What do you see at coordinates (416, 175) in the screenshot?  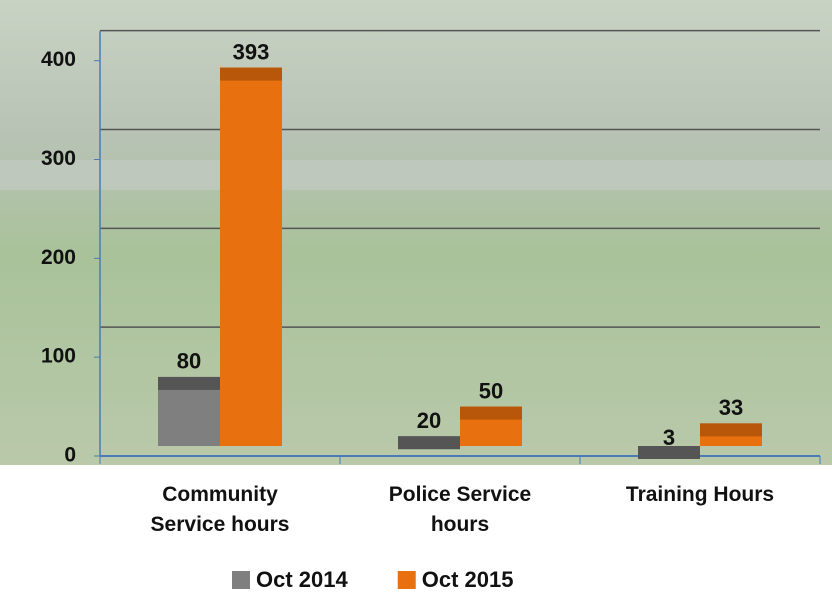 I see `background-road` at bounding box center [416, 175].